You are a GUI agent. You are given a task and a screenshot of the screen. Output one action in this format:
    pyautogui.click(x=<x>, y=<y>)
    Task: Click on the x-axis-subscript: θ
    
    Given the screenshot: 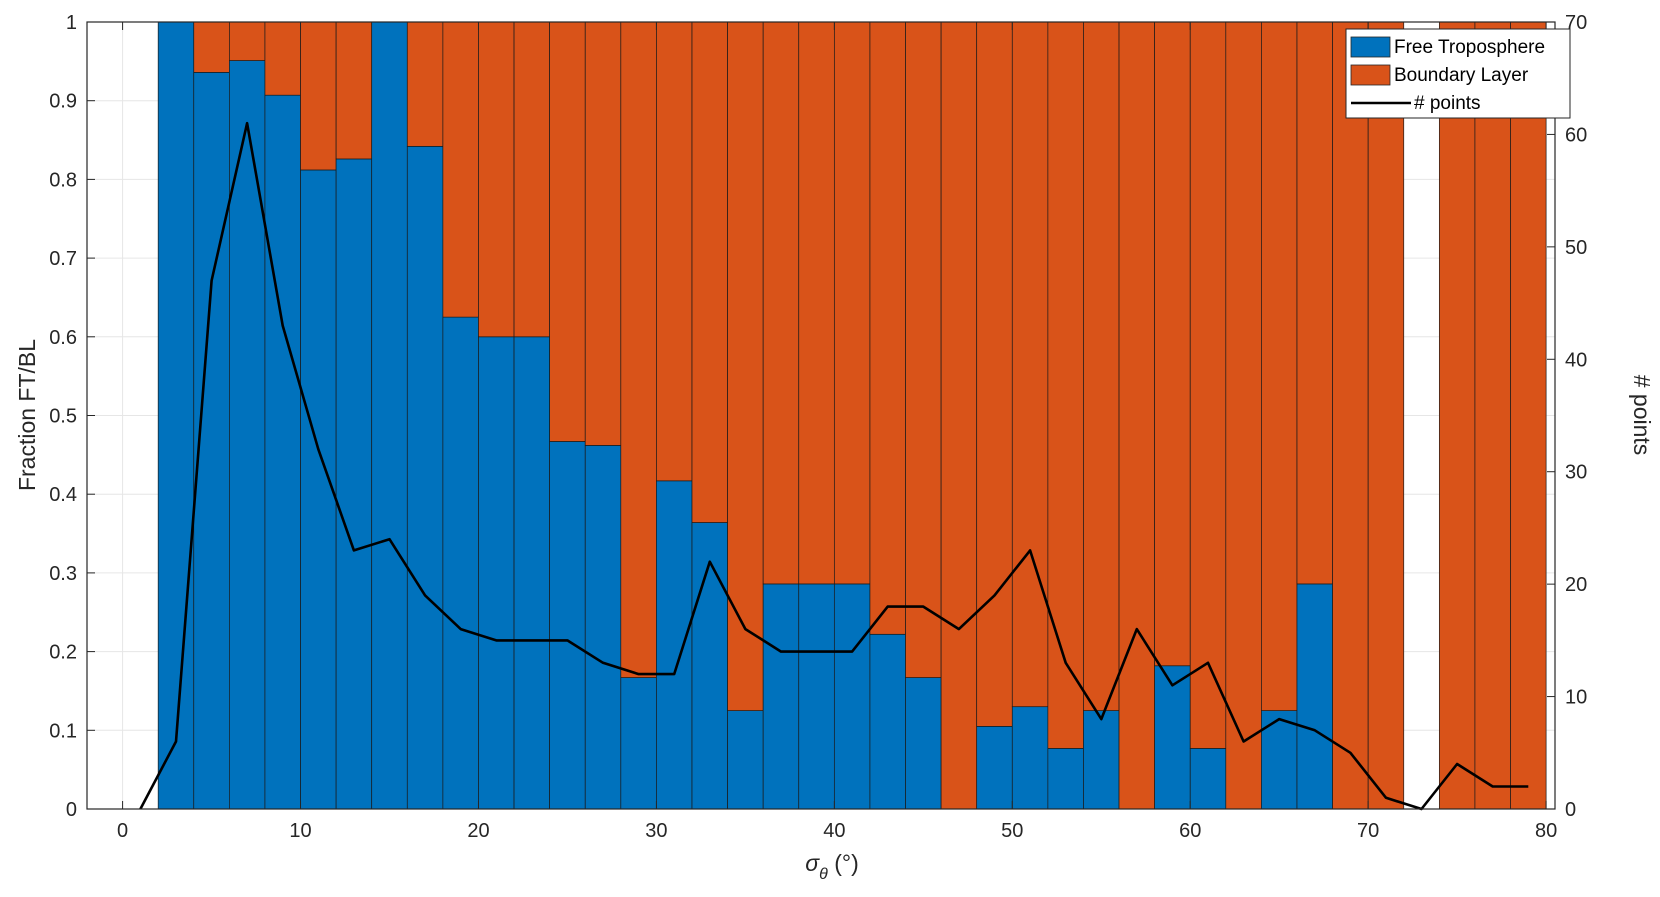 What is the action you would take?
    pyautogui.click(x=823, y=874)
    